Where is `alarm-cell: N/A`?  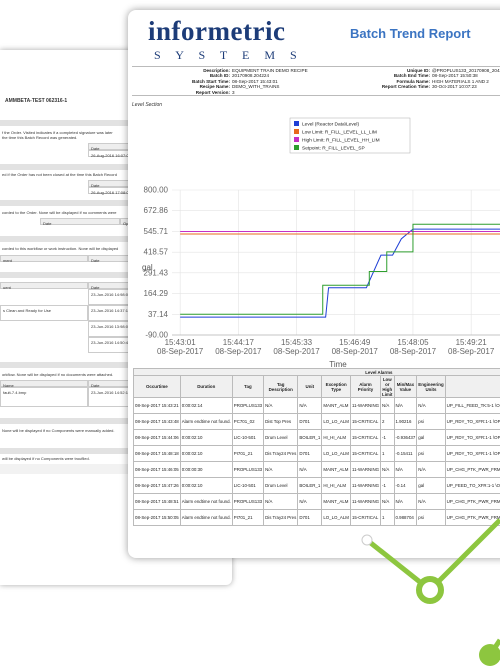 alarm-cell: N/A is located at coordinates (310, 501).